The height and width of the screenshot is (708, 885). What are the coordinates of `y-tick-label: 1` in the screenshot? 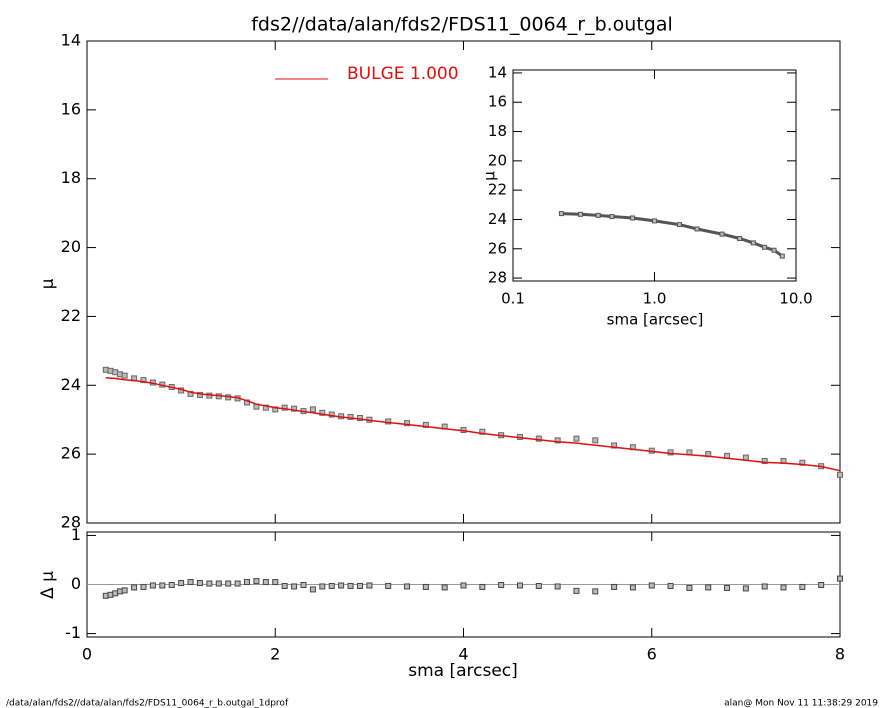 It's located at (76, 534).